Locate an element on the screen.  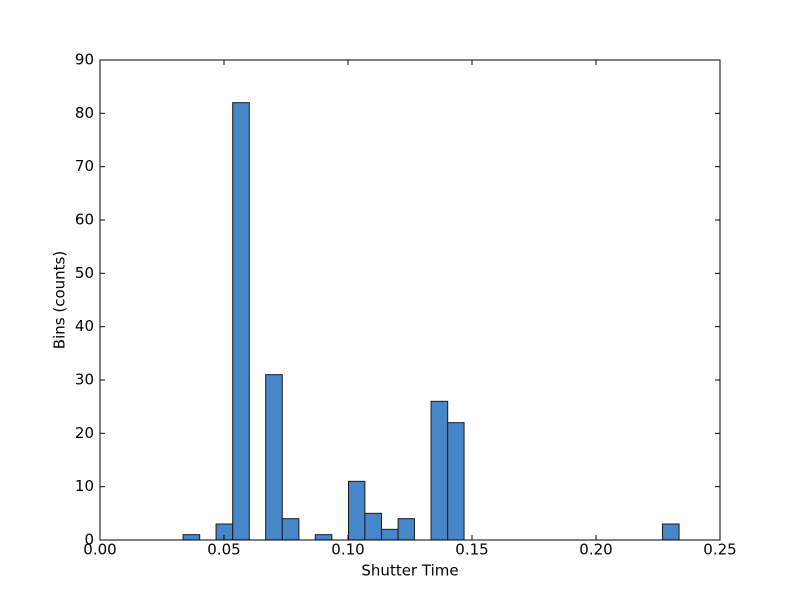
y-tick-label: 30 is located at coordinates (84, 380).